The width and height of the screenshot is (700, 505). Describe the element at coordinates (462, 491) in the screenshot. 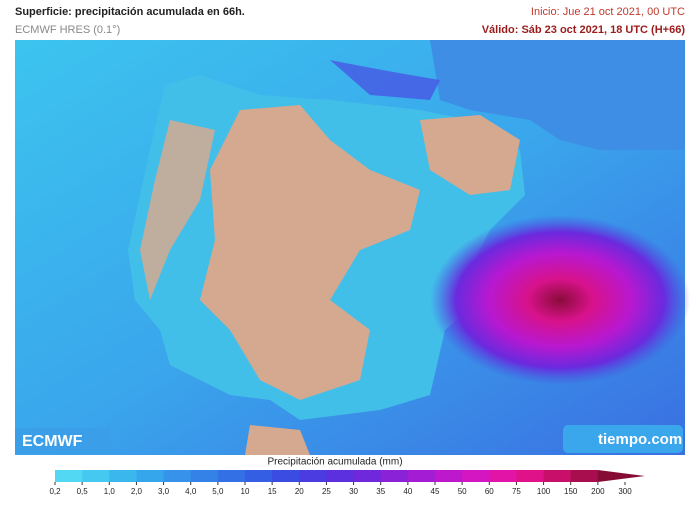

I see `colorbar-tick-label: 50` at that location.